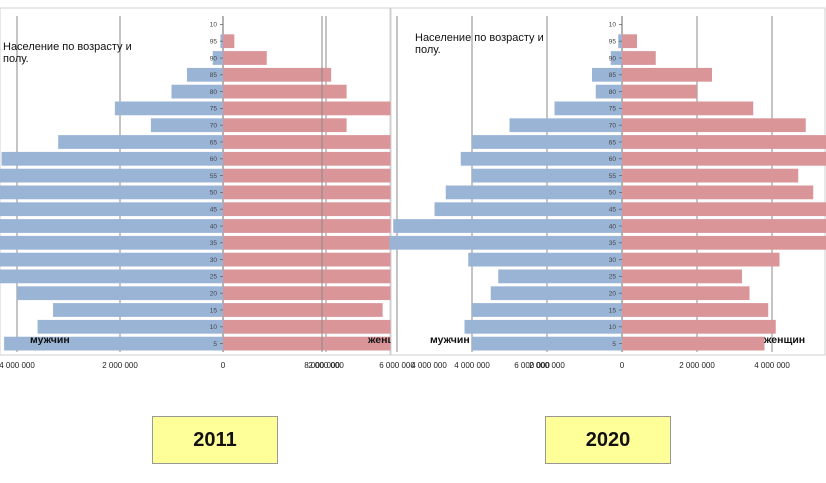  What do you see at coordinates (613, 58) in the screenshot?
I see `age-tick-label: 90` at bounding box center [613, 58].